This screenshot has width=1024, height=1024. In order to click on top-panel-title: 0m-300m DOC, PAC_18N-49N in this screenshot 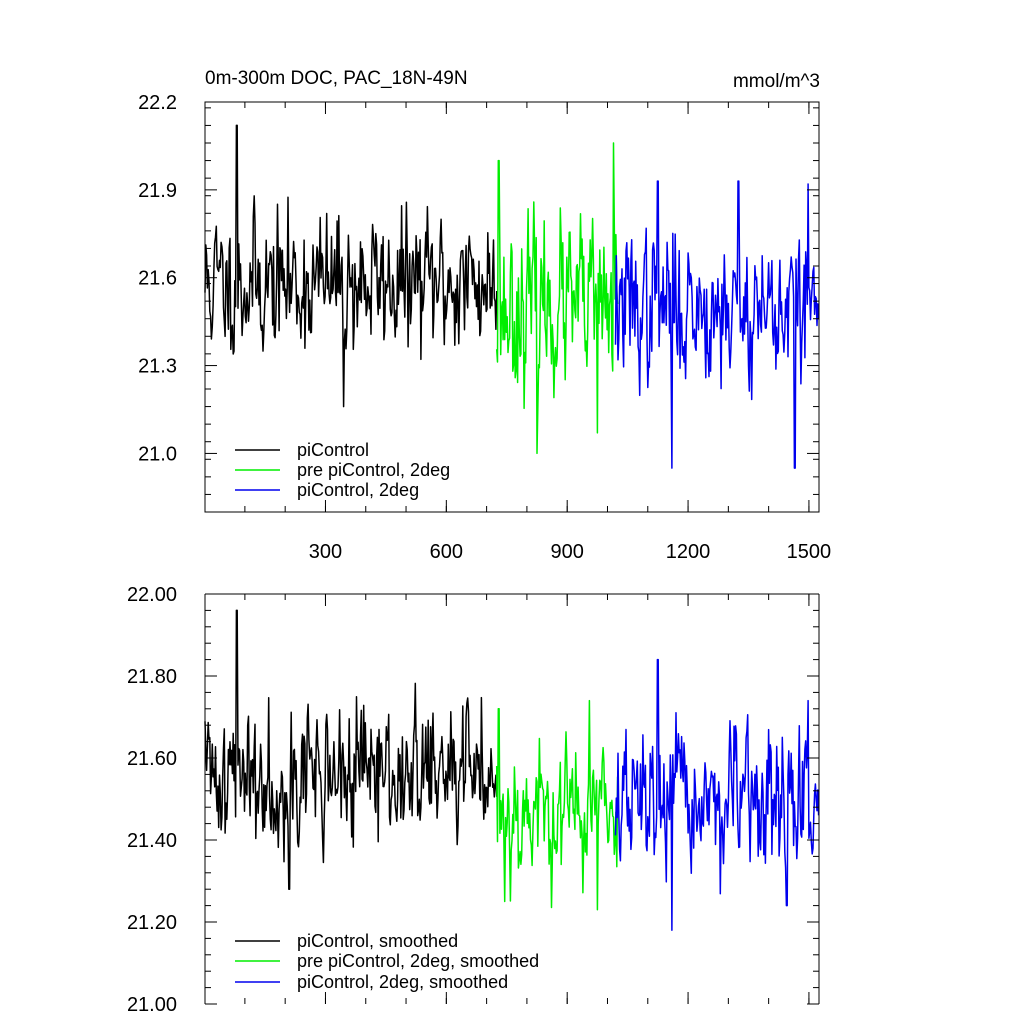, I will do `click(336, 78)`.